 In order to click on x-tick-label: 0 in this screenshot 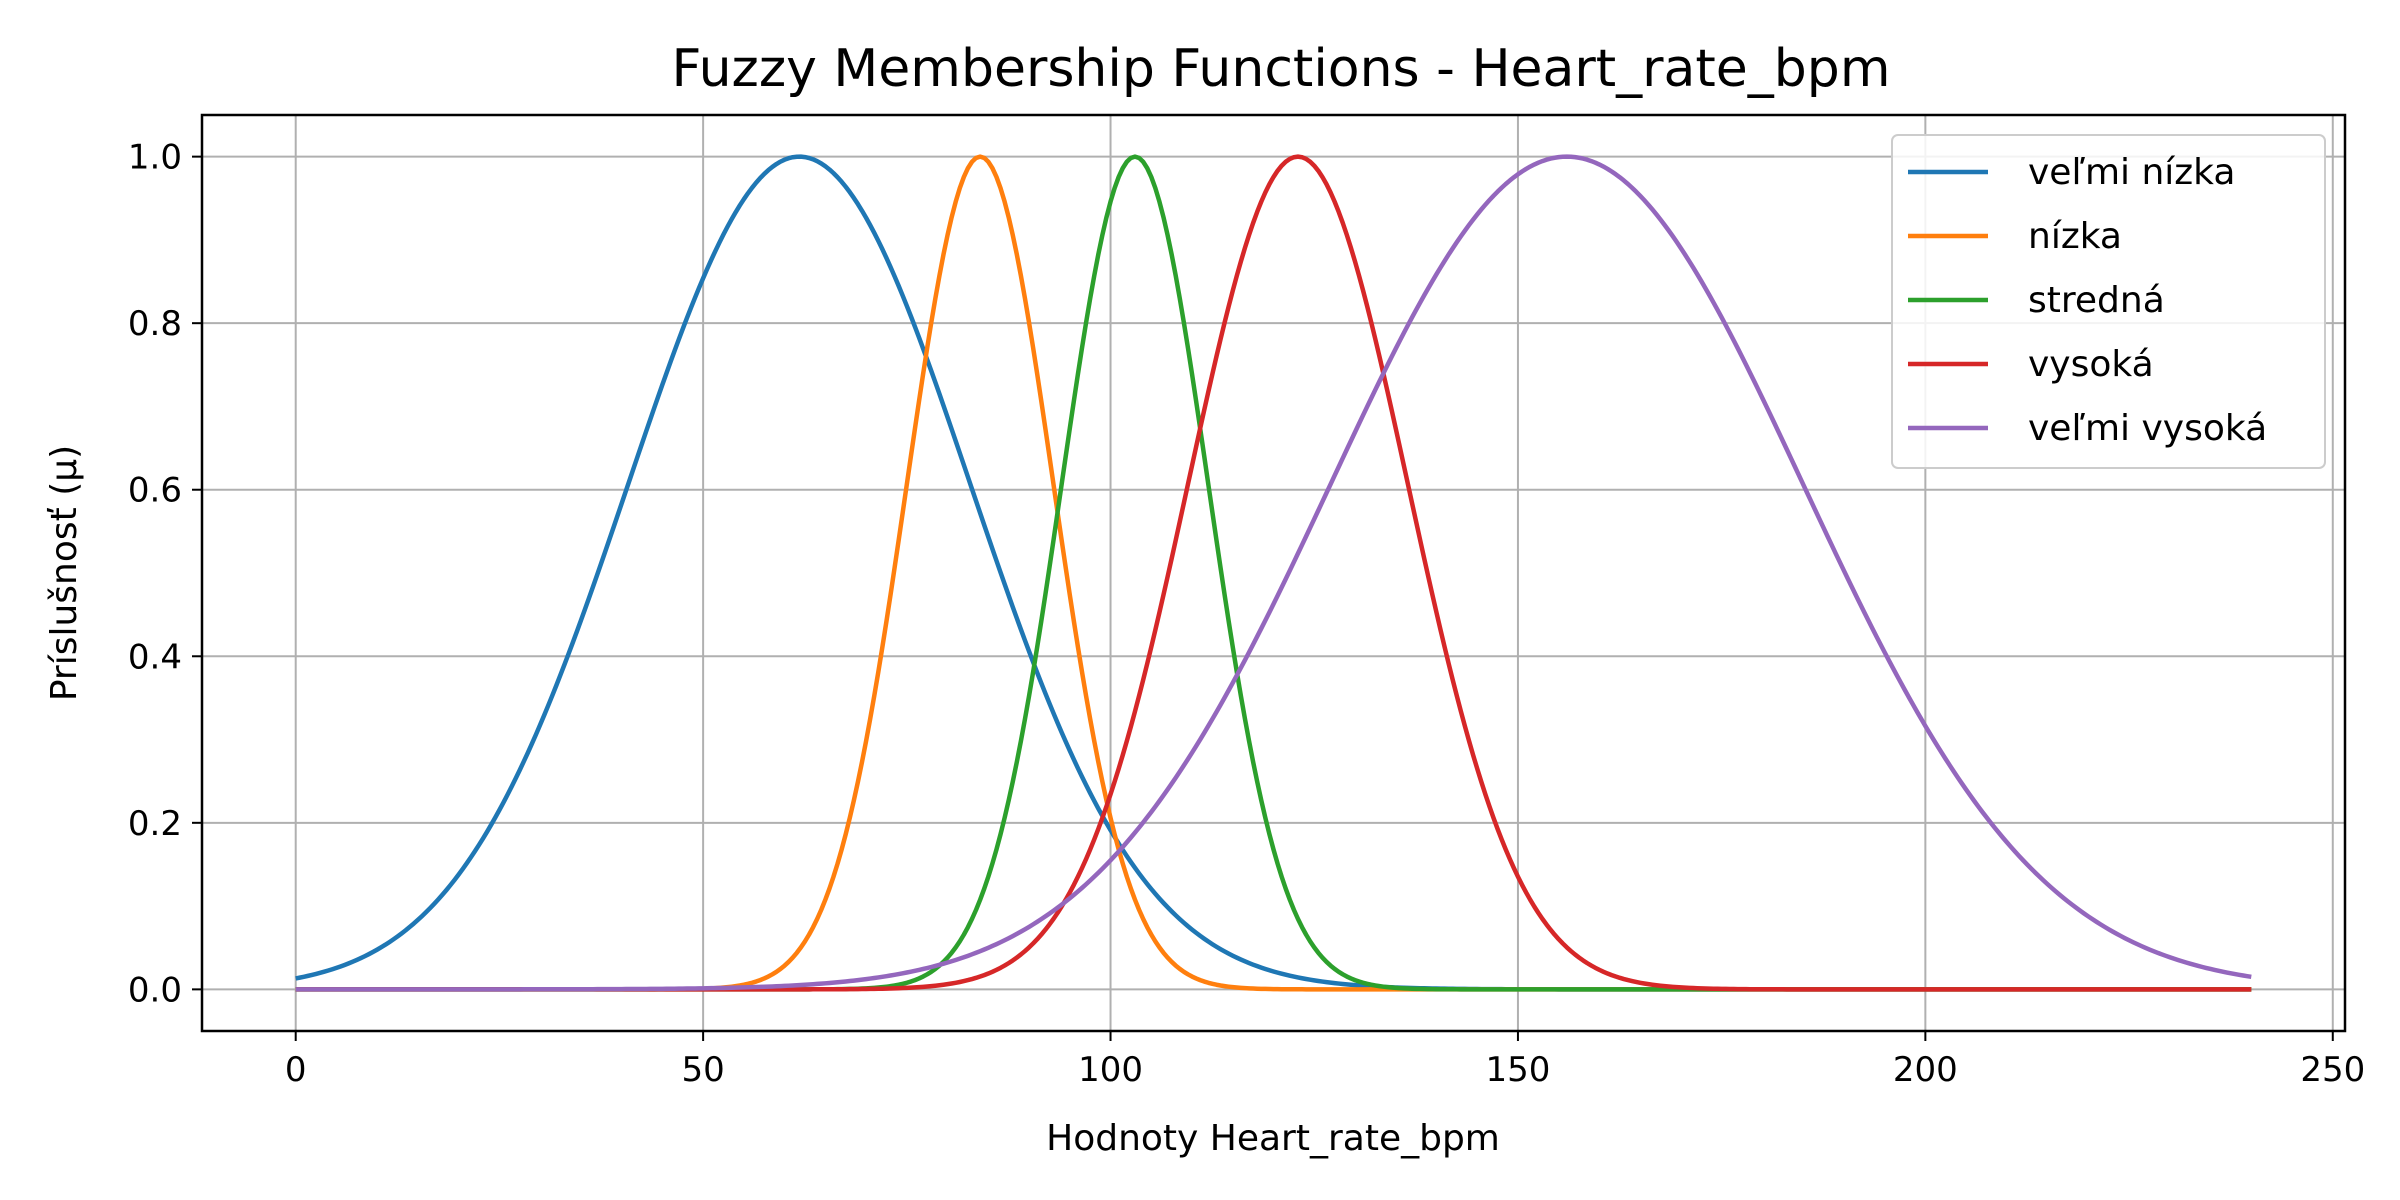, I will do `click(296, 1070)`.